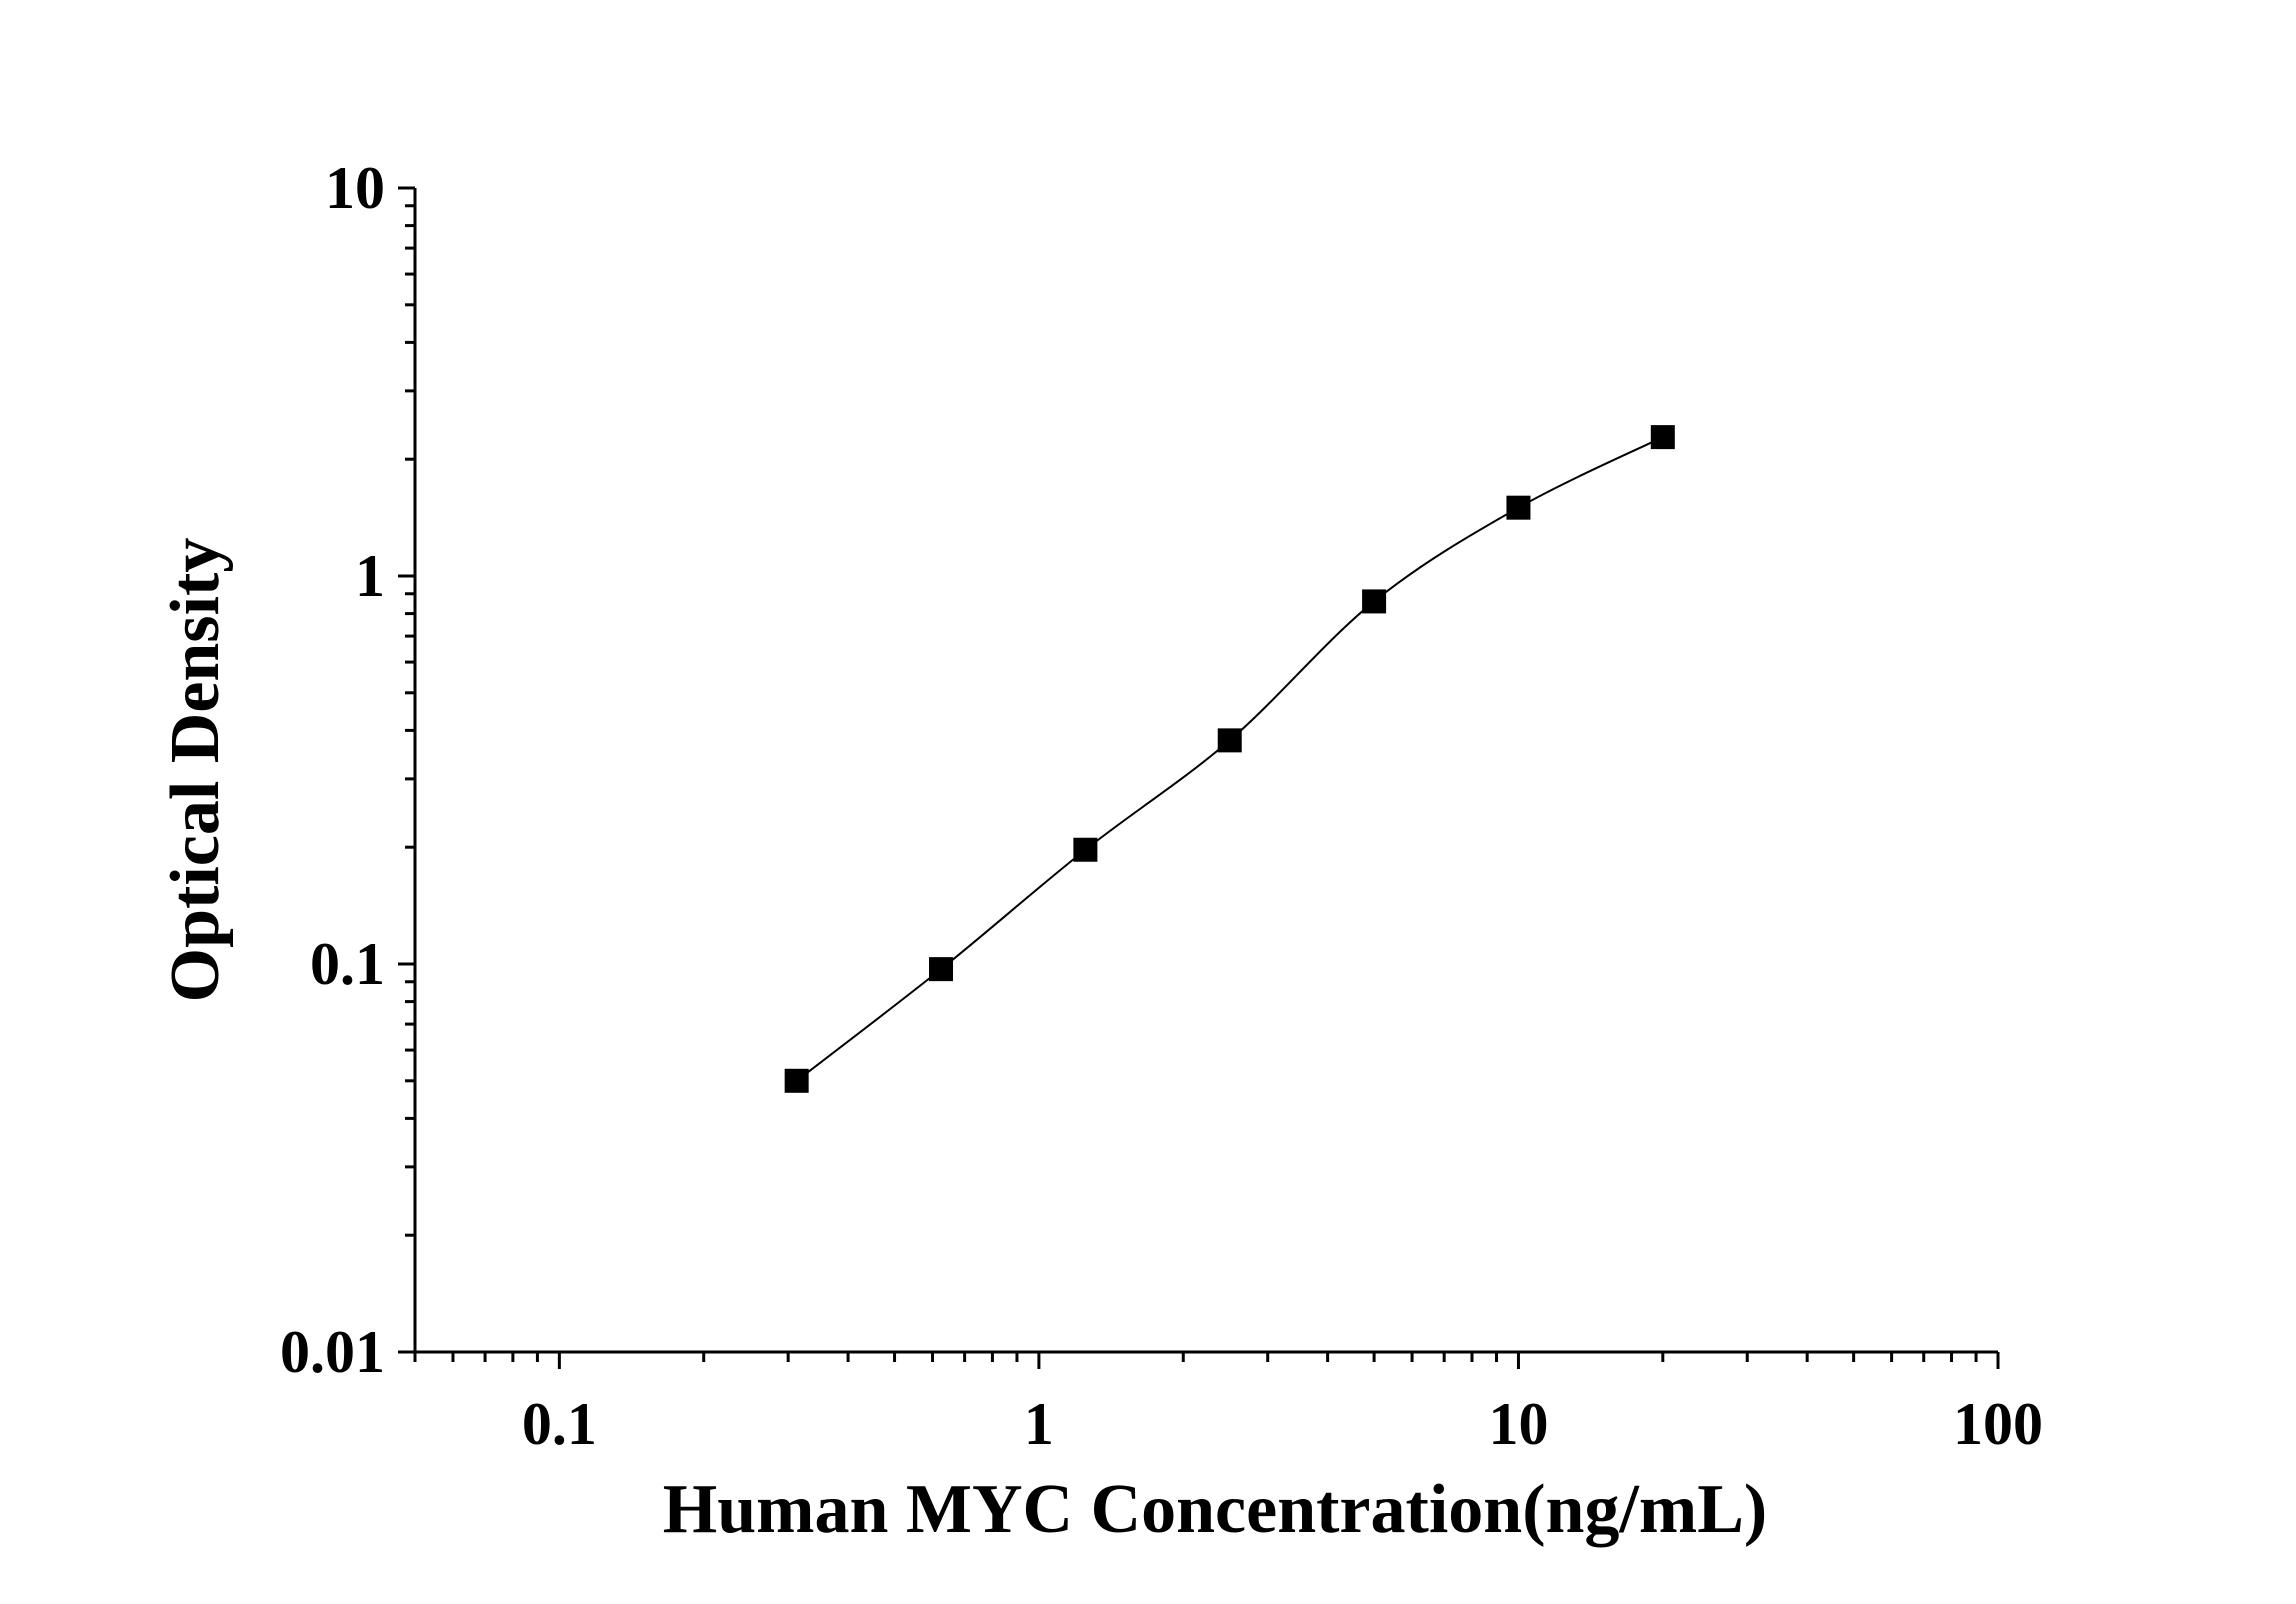  Describe the element at coordinates (370, 576) in the screenshot. I see `y-tick-label: 1` at that location.